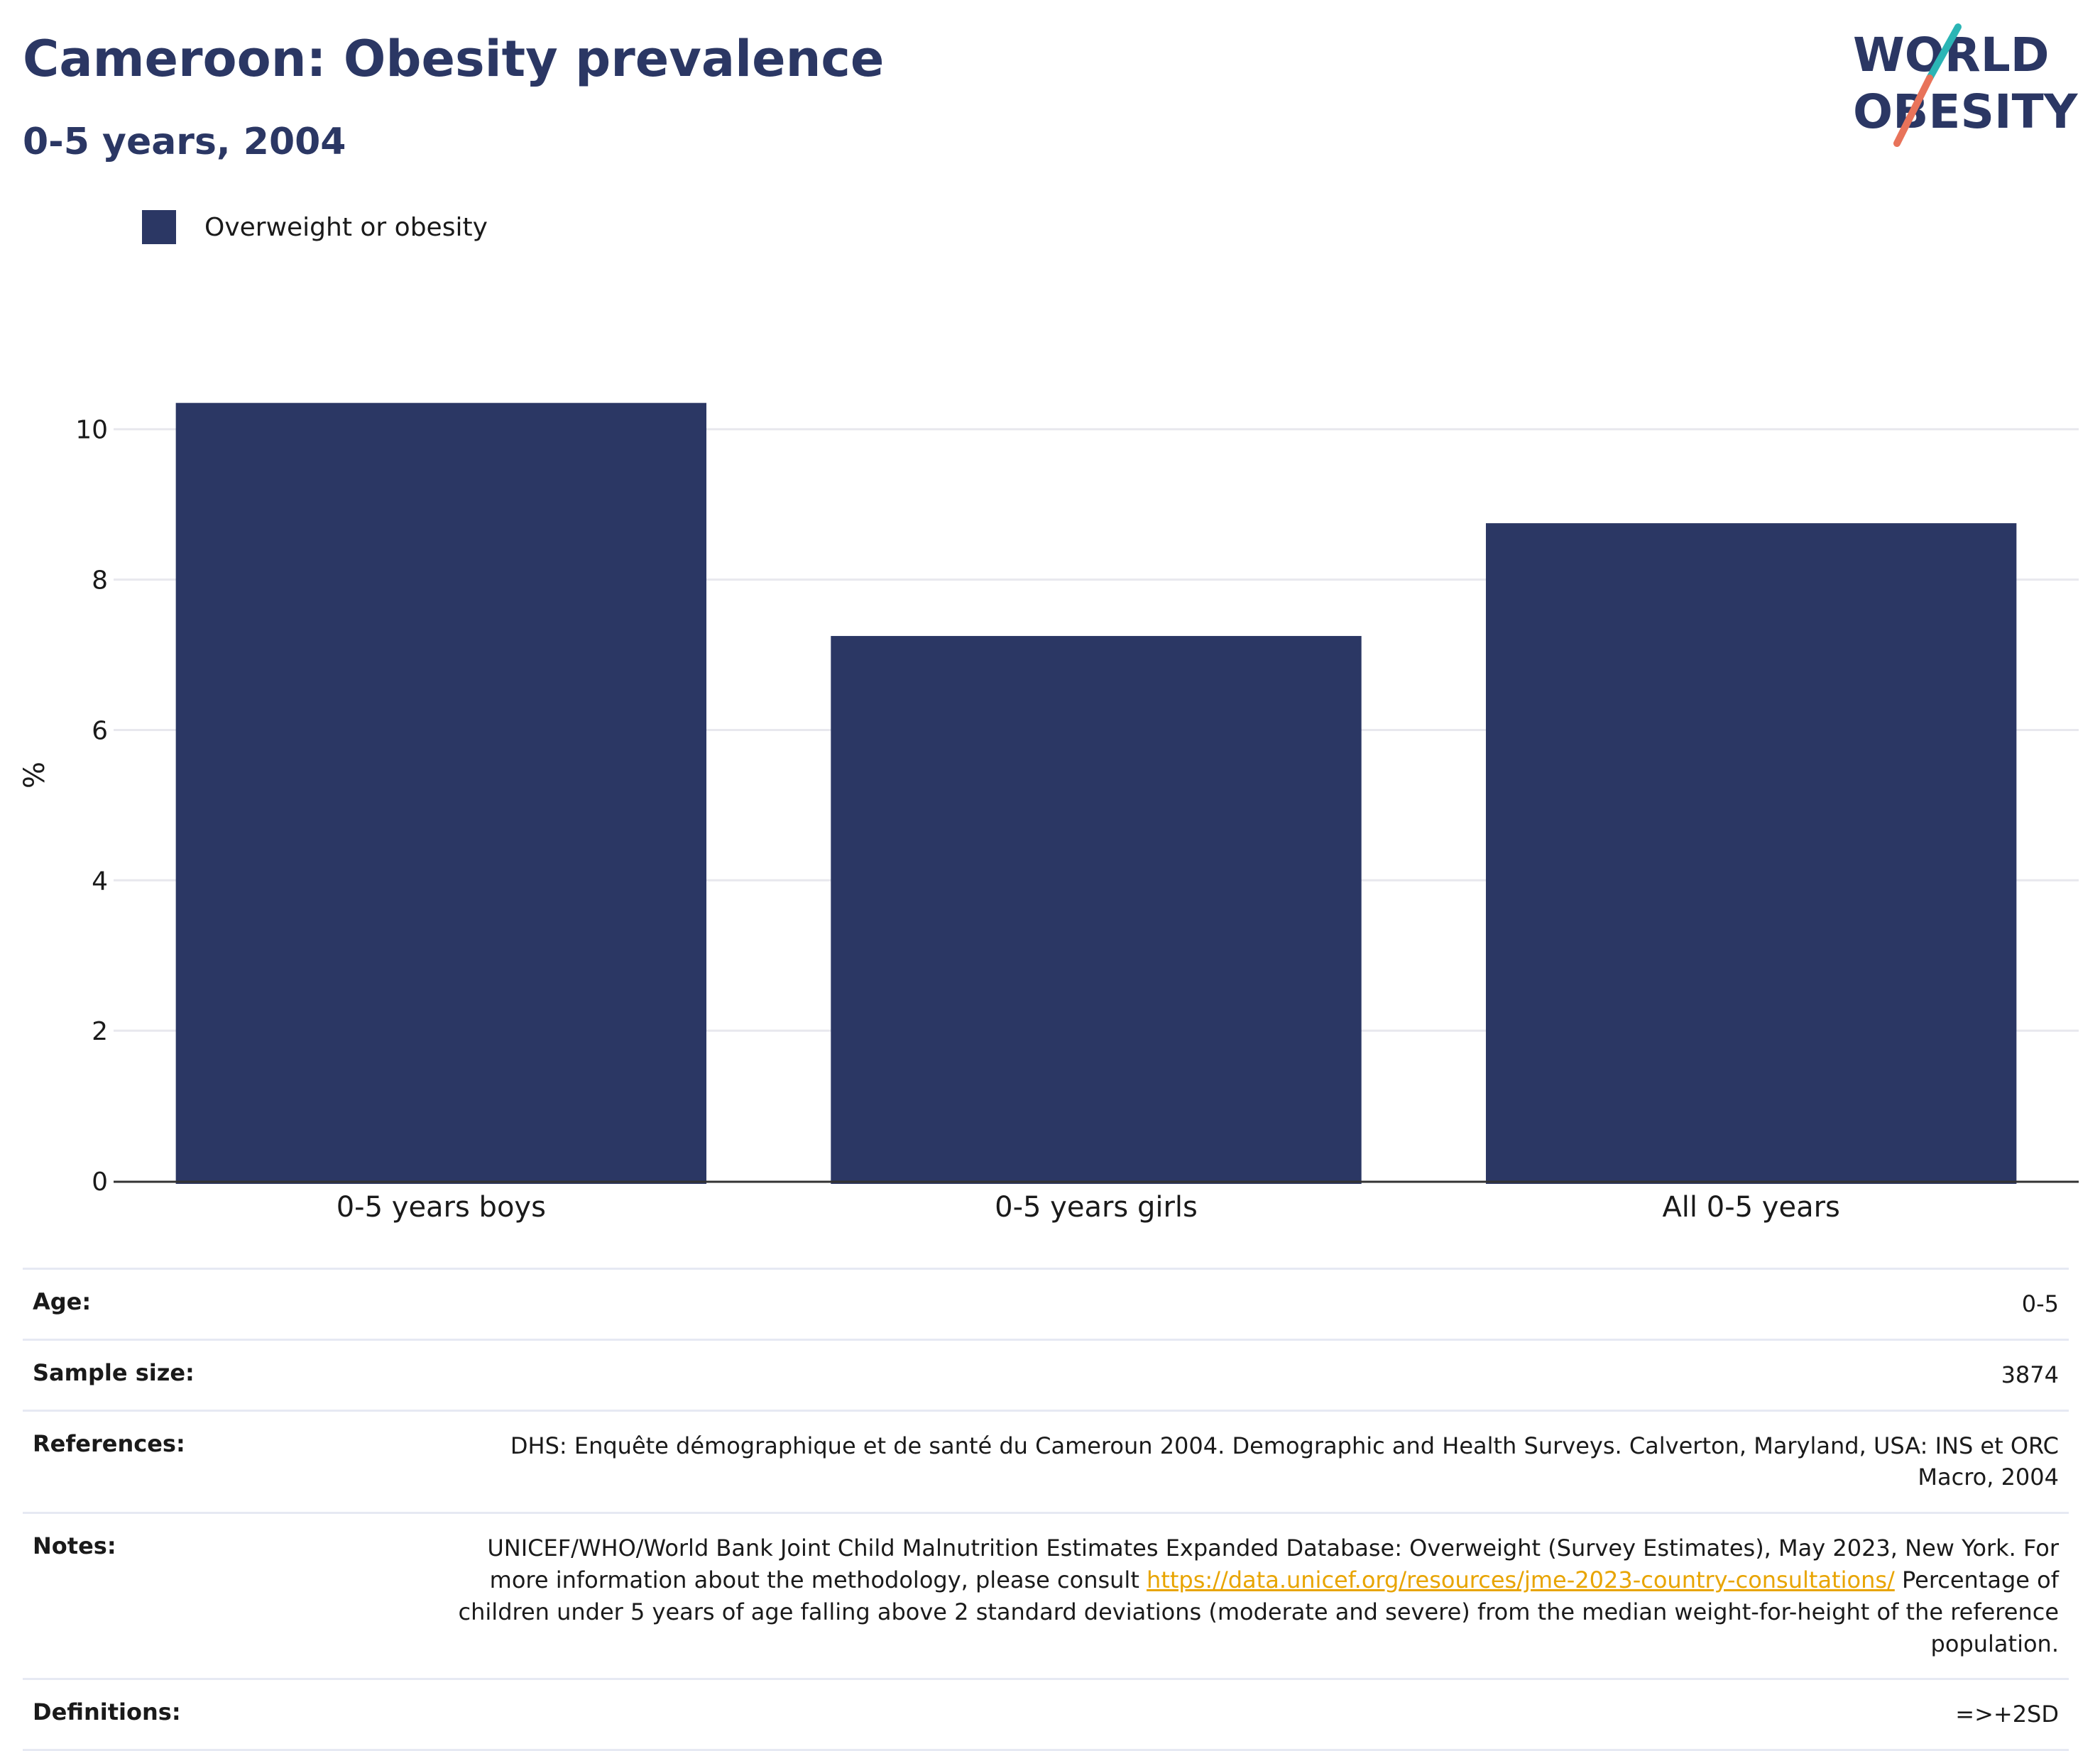 The height and width of the screenshot is (1751, 2100). Describe the element at coordinates (184, 142) in the screenshot. I see `chart-subtitle: 0-5 years, 2004` at that location.